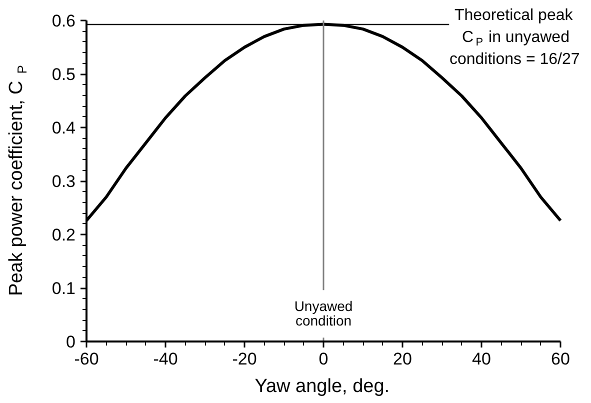  What do you see at coordinates (402, 359) in the screenshot?
I see `x-tick-label: 20` at bounding box center [402, 359].